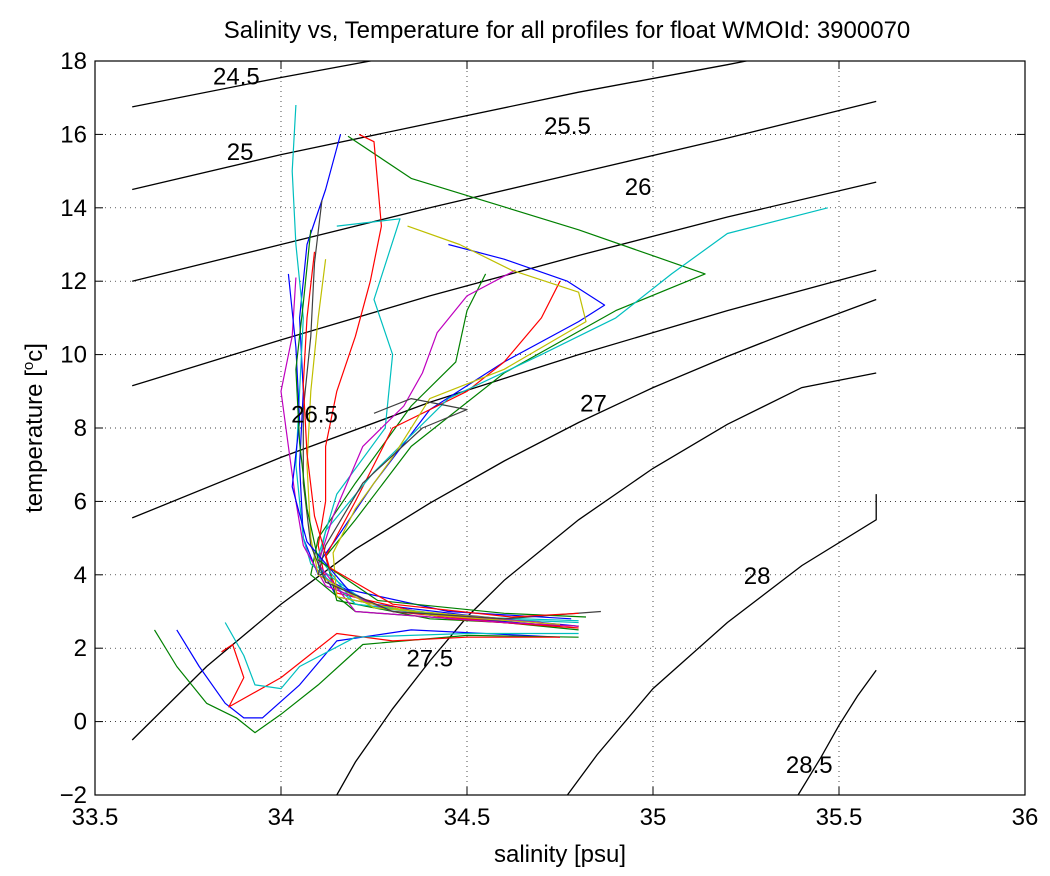 Image resolution: width=1050 pixels, height=876 pixels. Describe the element at coordinates (73, 134) in the screenshot. I see `y-tick-label: 16` at that location.